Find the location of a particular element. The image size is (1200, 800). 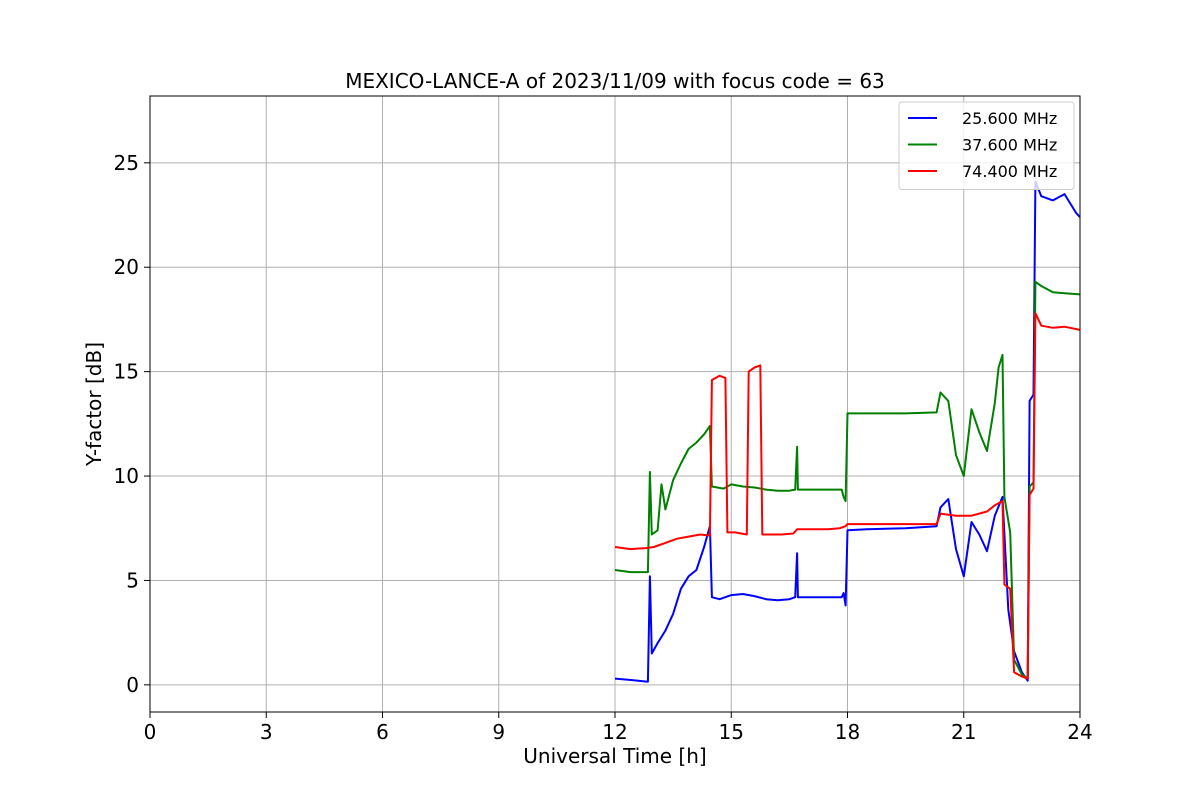

x-tick-label: 21 is located at coordinates (963, 732).